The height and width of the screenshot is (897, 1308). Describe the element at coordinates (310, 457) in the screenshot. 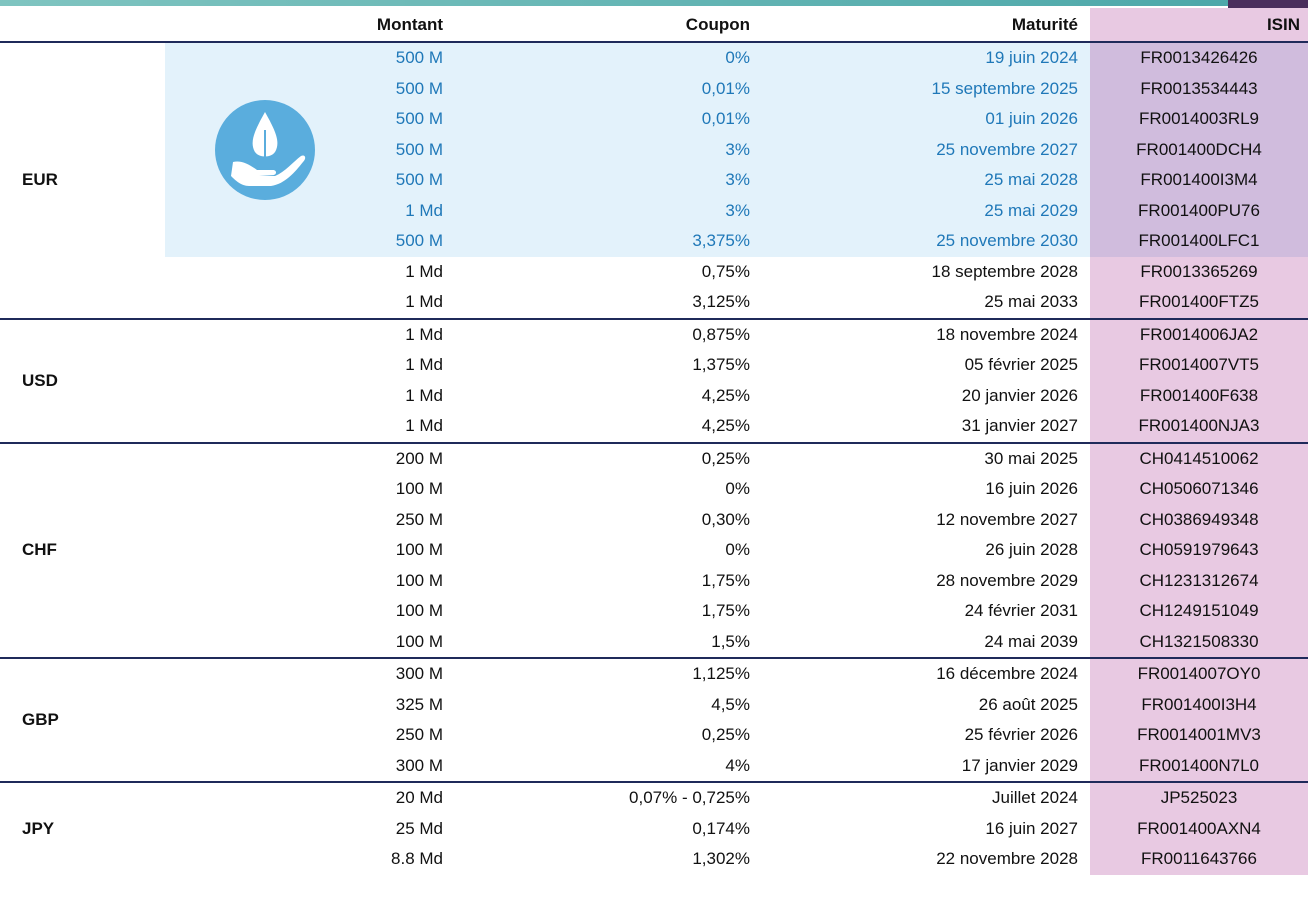

I see `montant-cell: 200 M` at that location.